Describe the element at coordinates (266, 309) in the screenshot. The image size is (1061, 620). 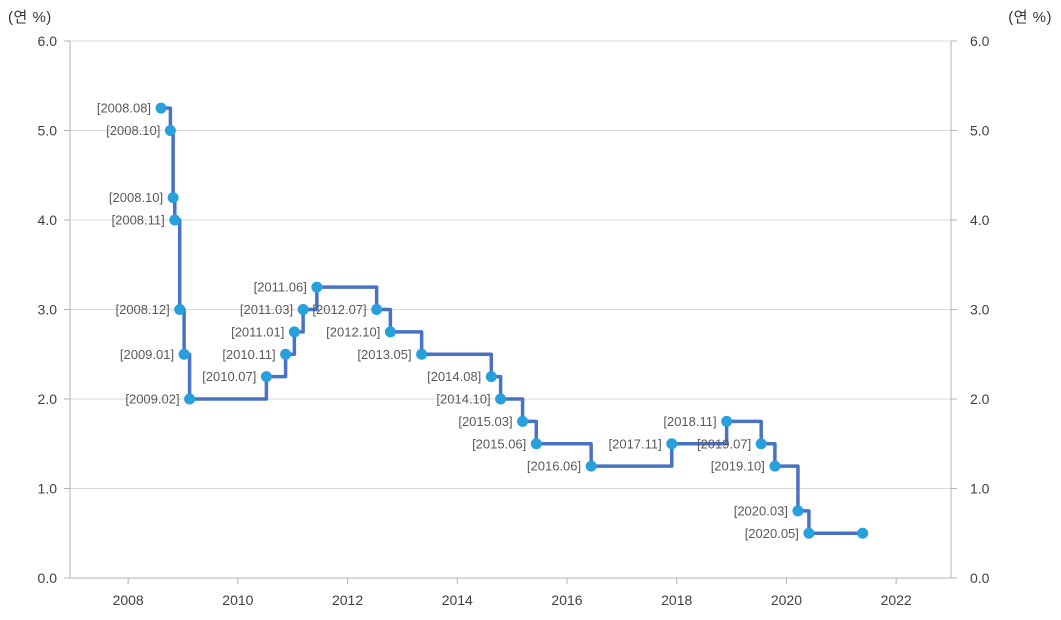
I see `data-point-label: [2011.03]` at that location.